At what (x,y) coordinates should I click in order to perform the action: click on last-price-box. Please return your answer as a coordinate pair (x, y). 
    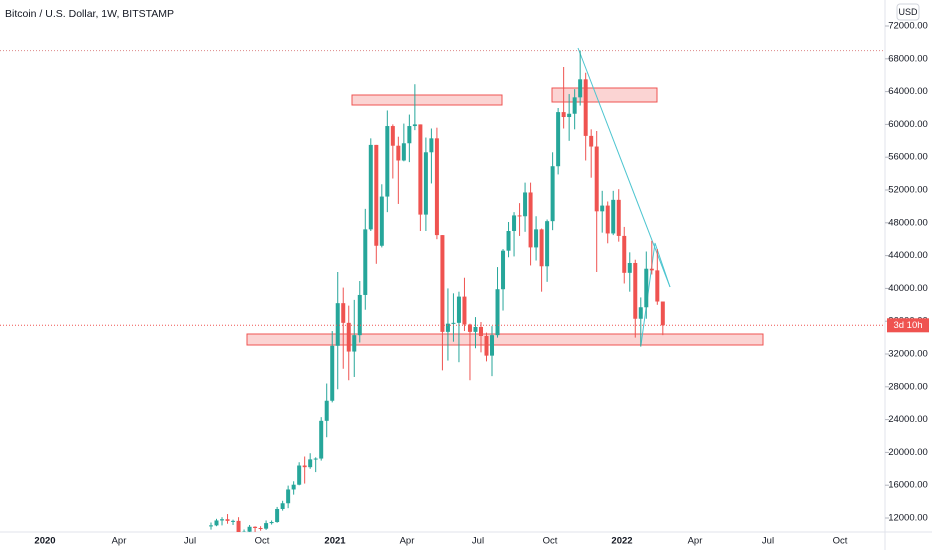
    Looking at the image, I should click on (908, 325).